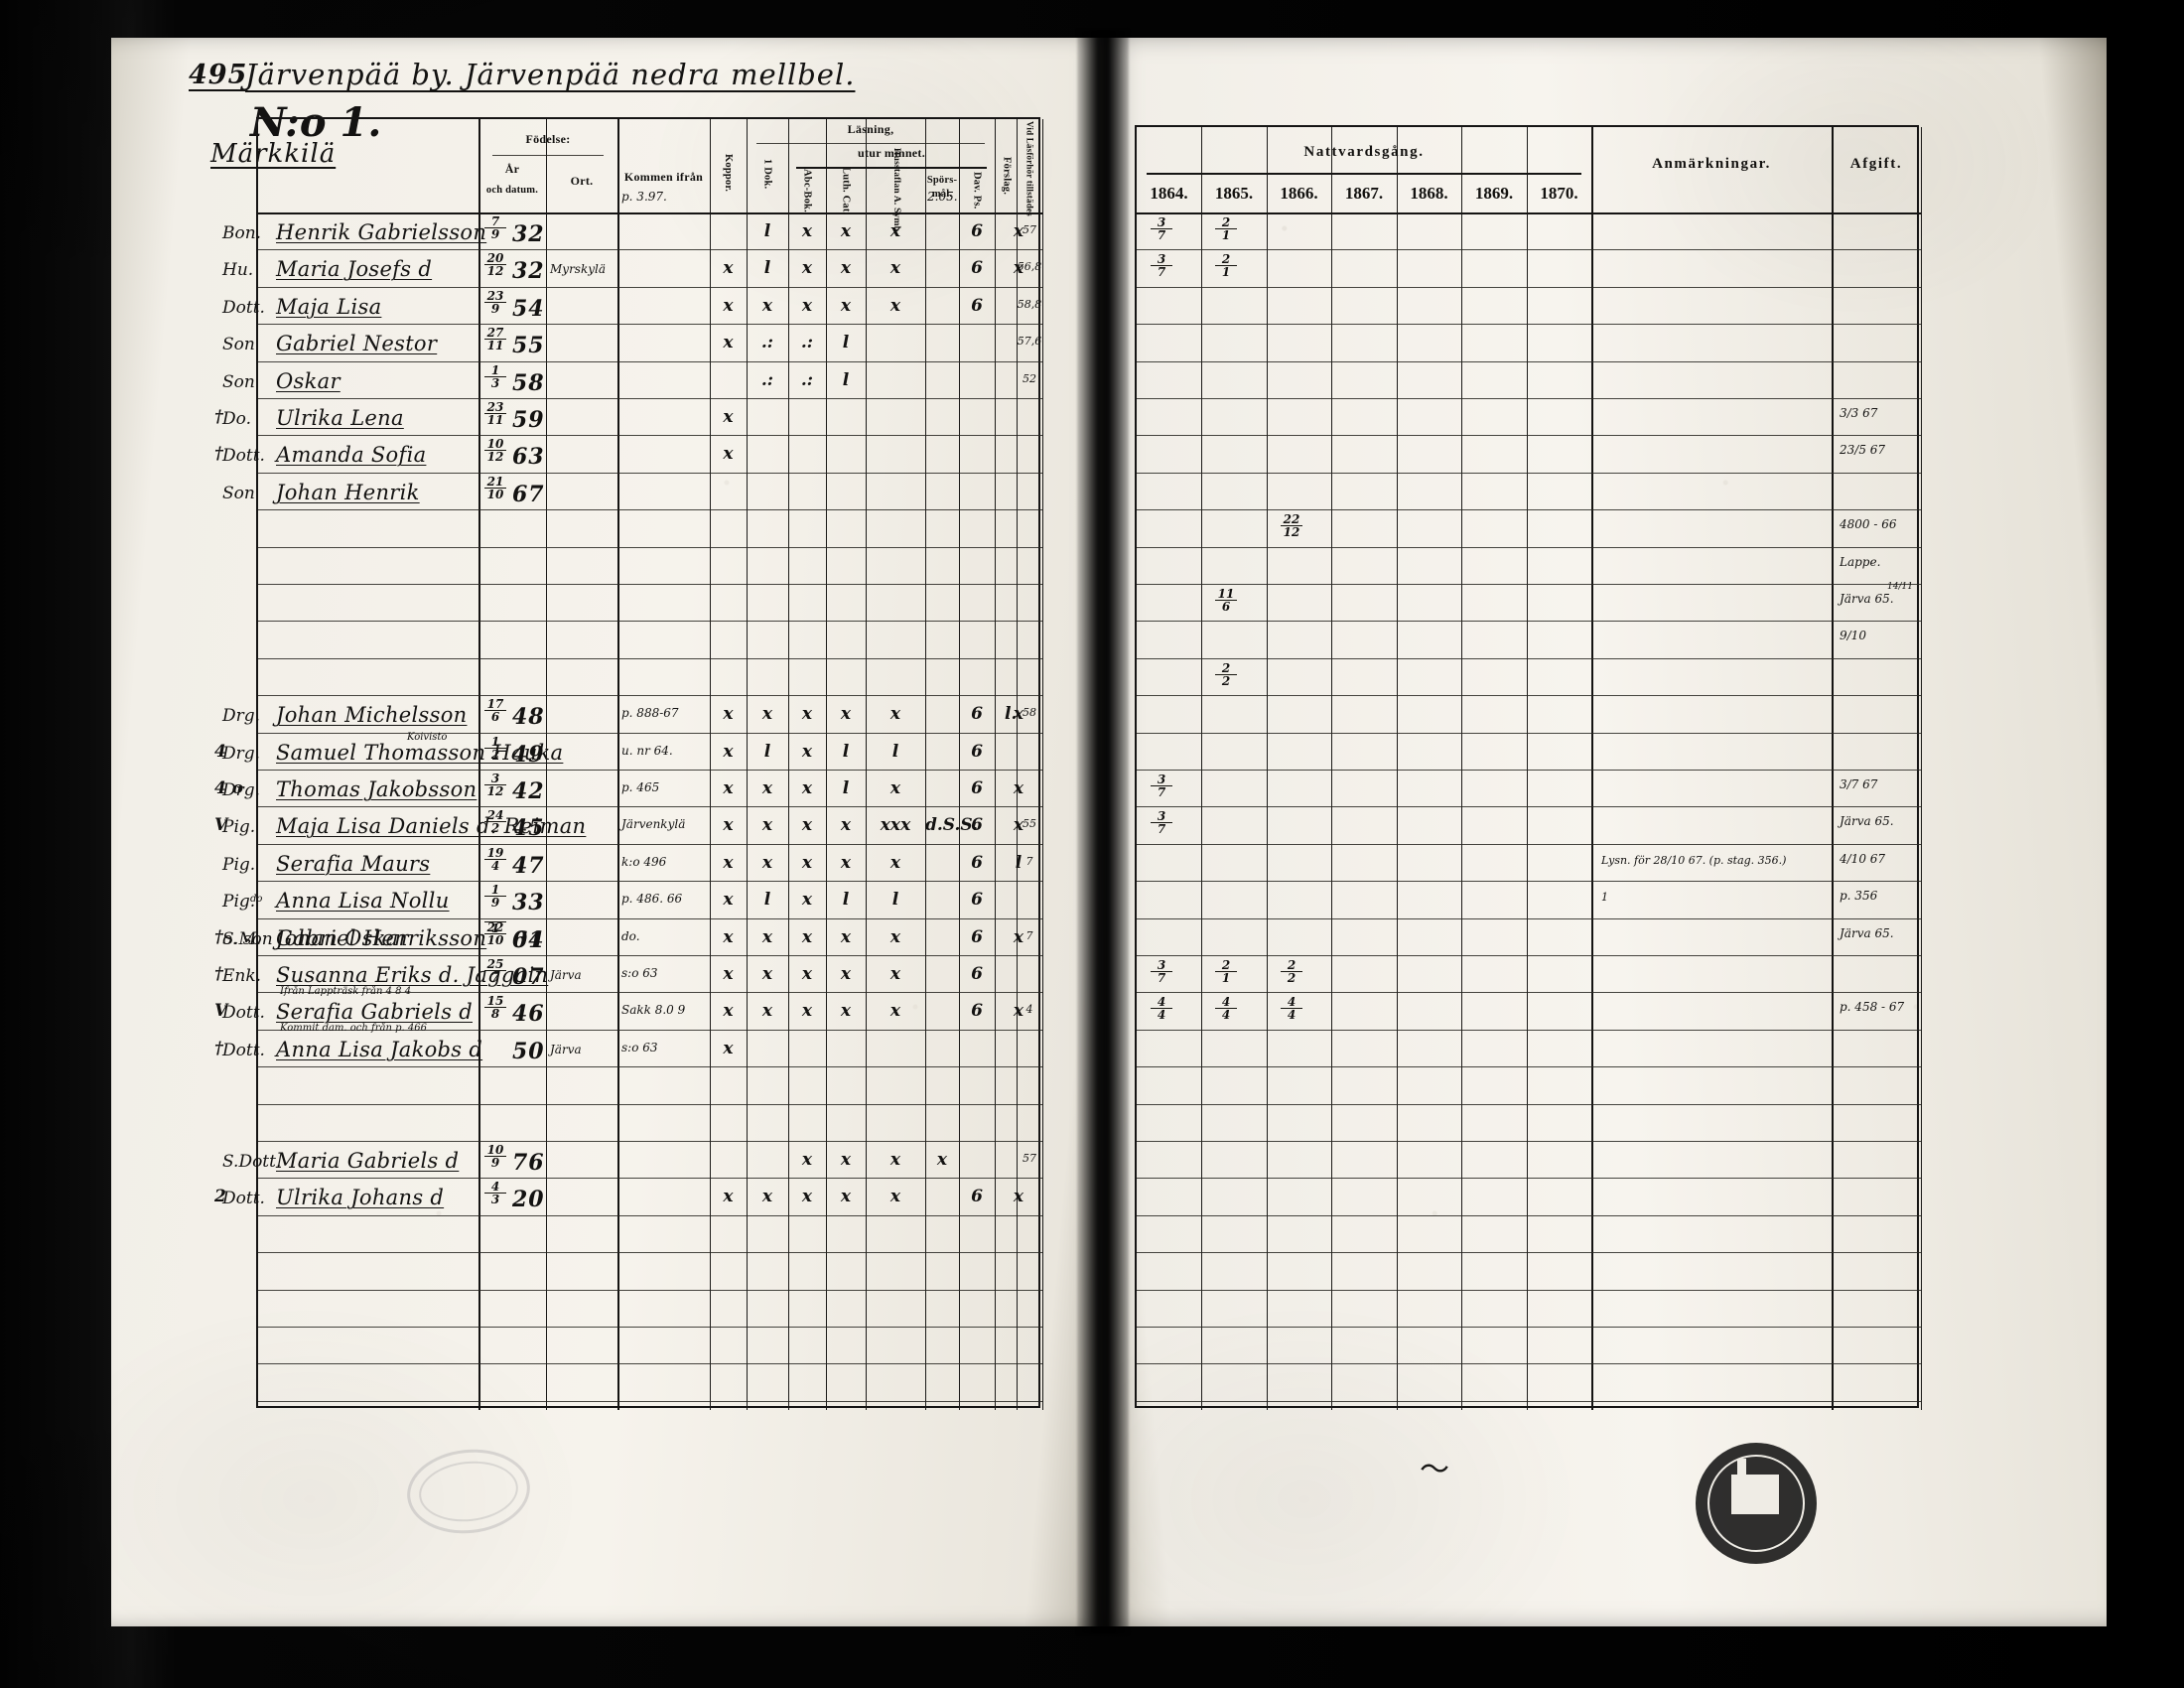  I want to click on row-birth-place: Myrskylä, so click(578, 269).